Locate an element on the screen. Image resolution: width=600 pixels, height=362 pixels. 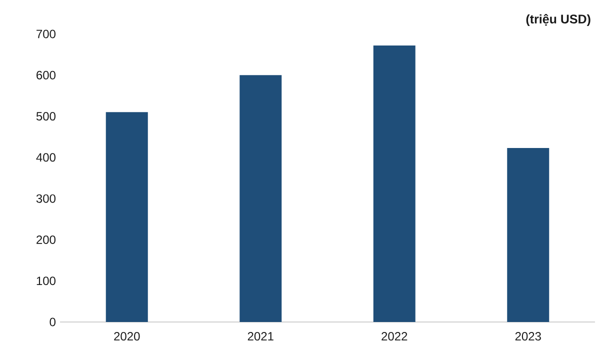
x-tick-label: 2021 is located at coordinates (261, 336).